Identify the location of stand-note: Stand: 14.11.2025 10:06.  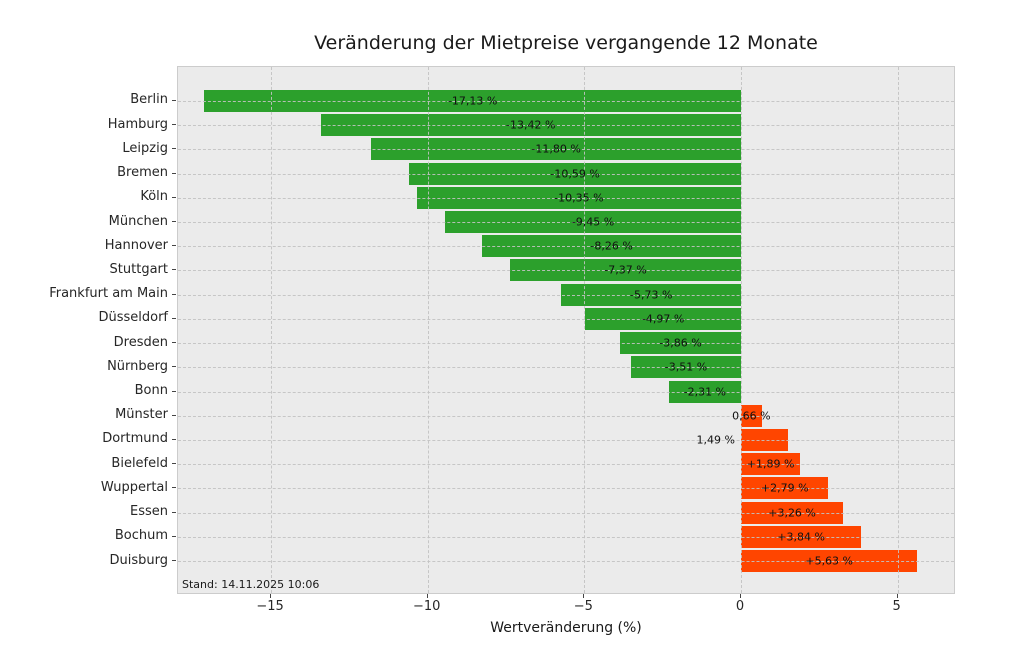
(251, 584).